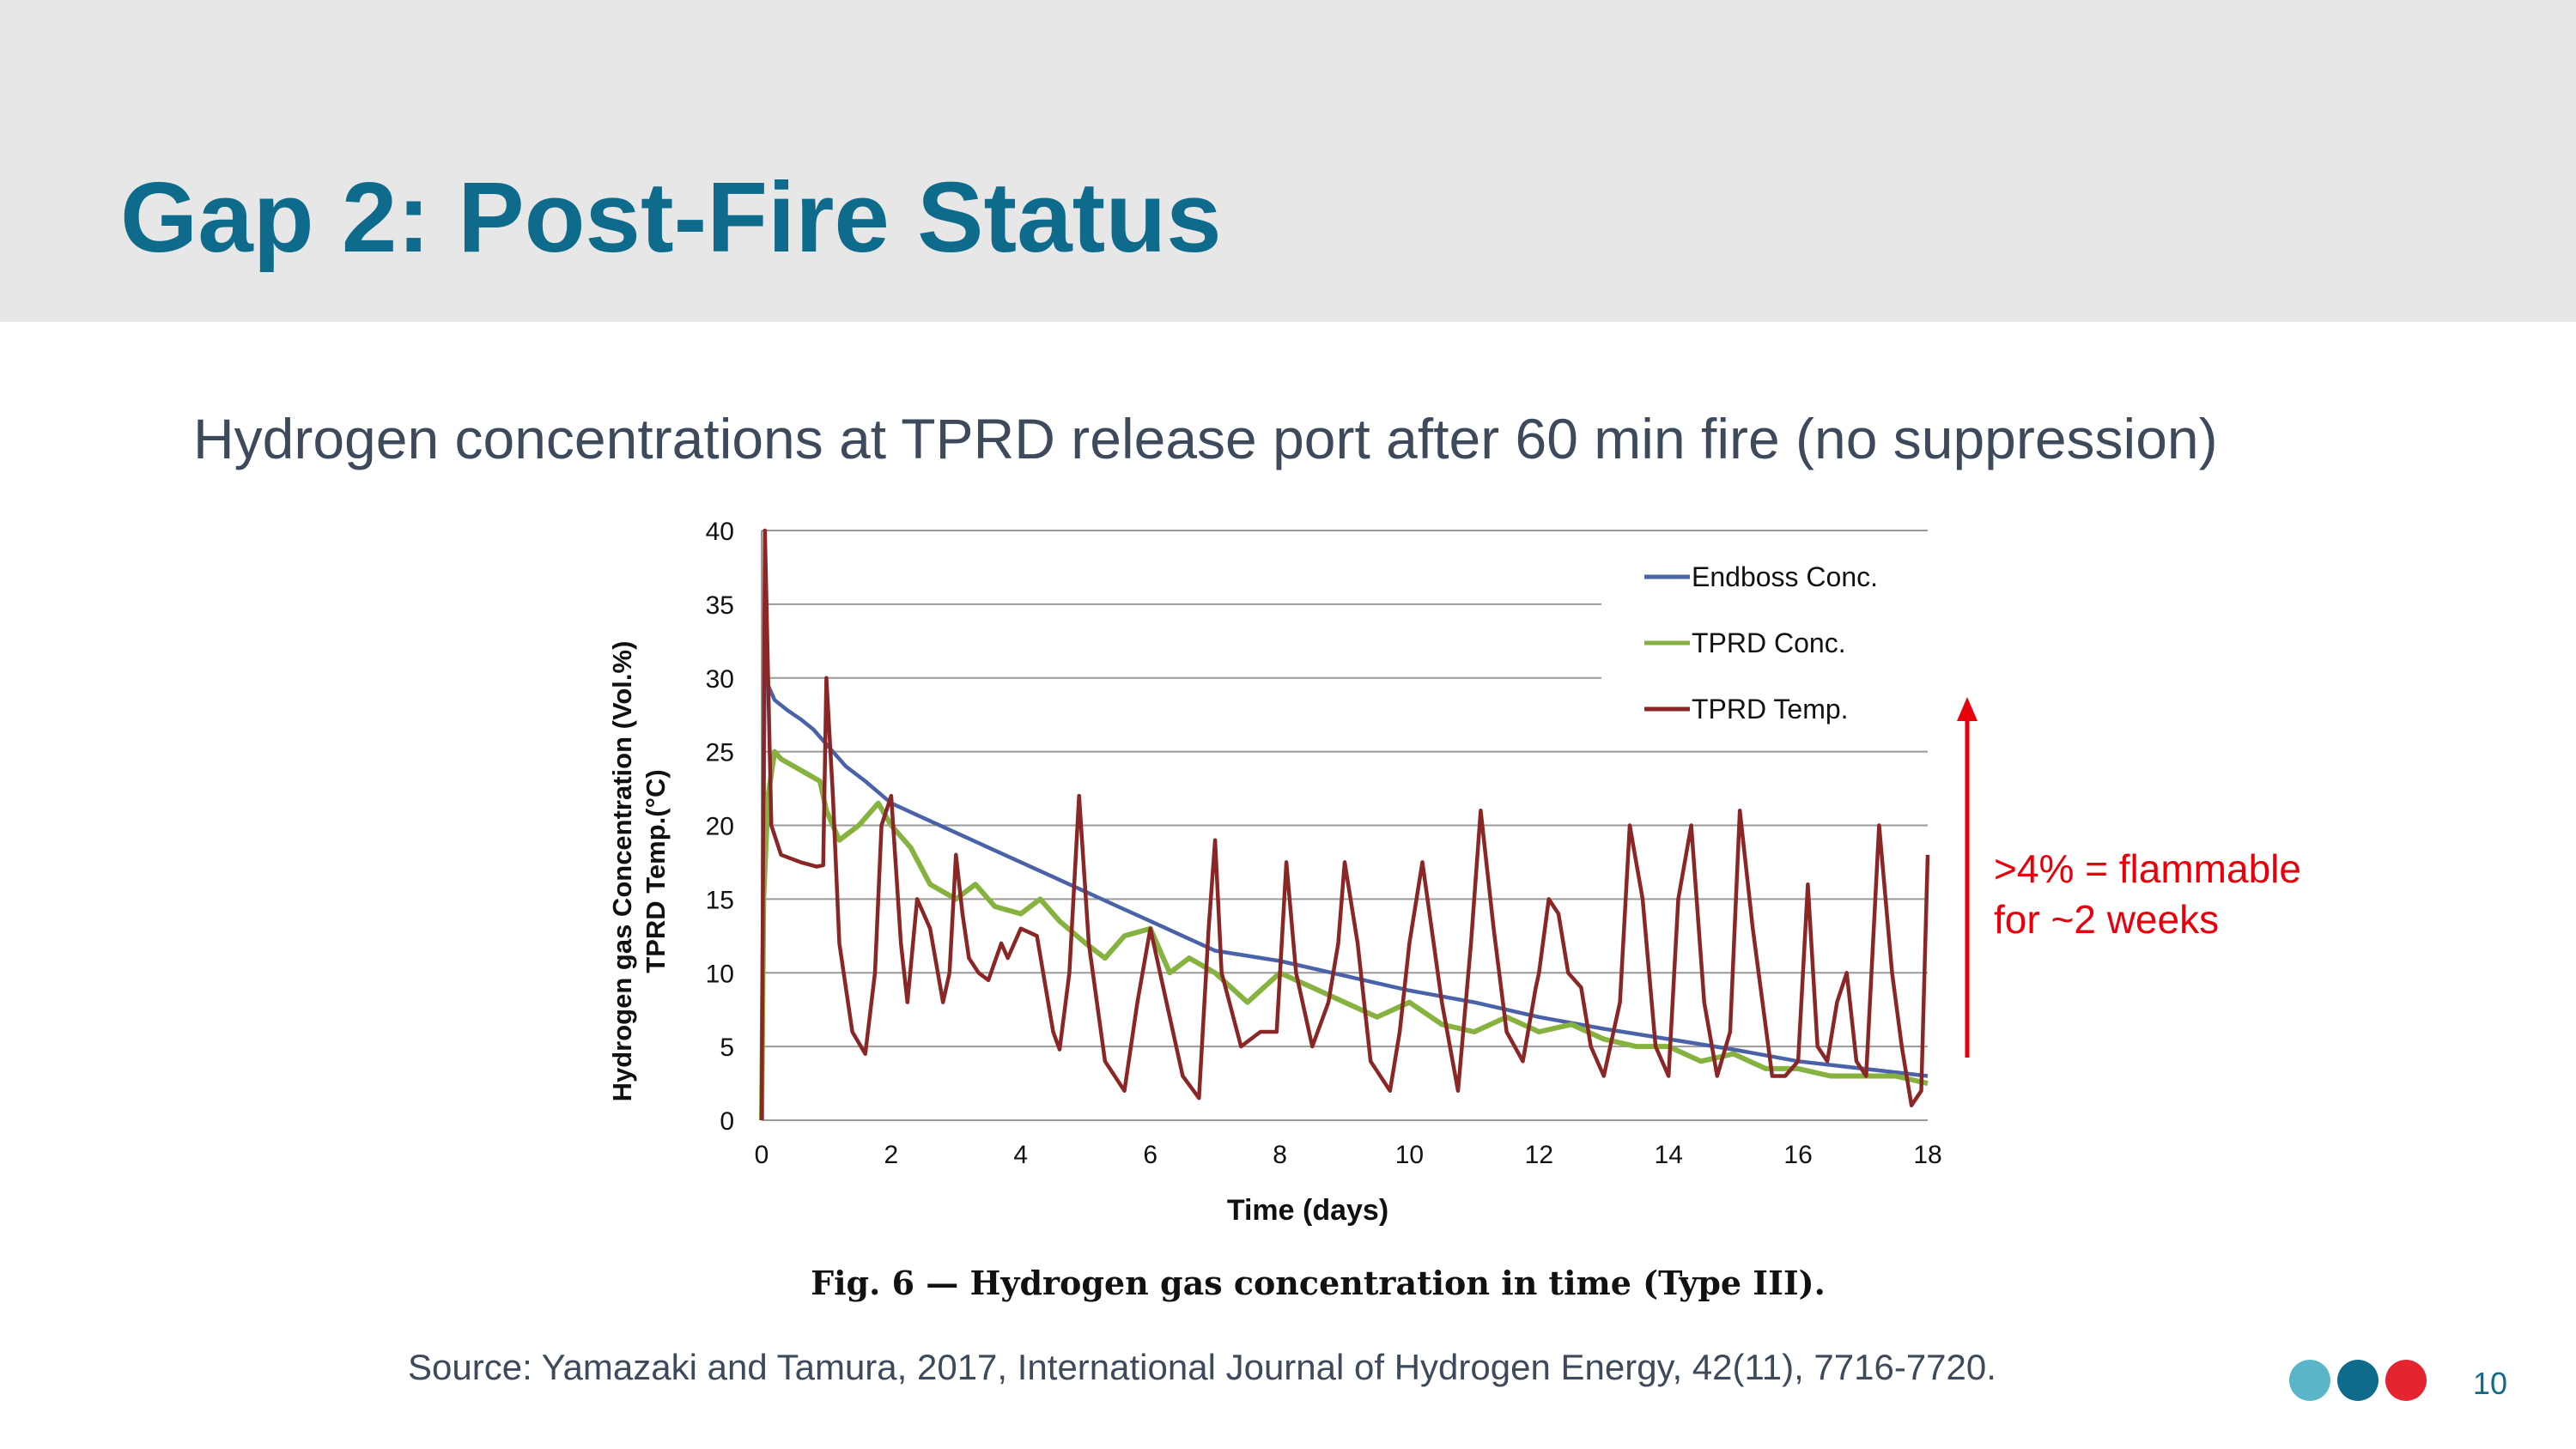  What do you see at coordinates (1308, 1210) in the screenshot?
I see `x-axis-label: Time (days)` at bounding box center [1308, 1210].